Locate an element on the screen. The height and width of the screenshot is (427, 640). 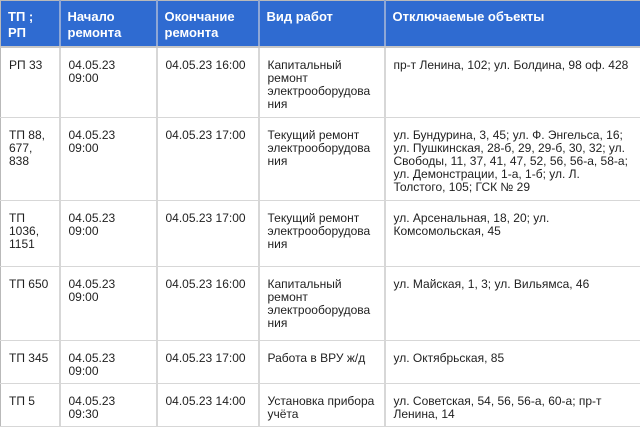
work-type-cell: Установка прибора учёта is located at coordinates (322, 404).